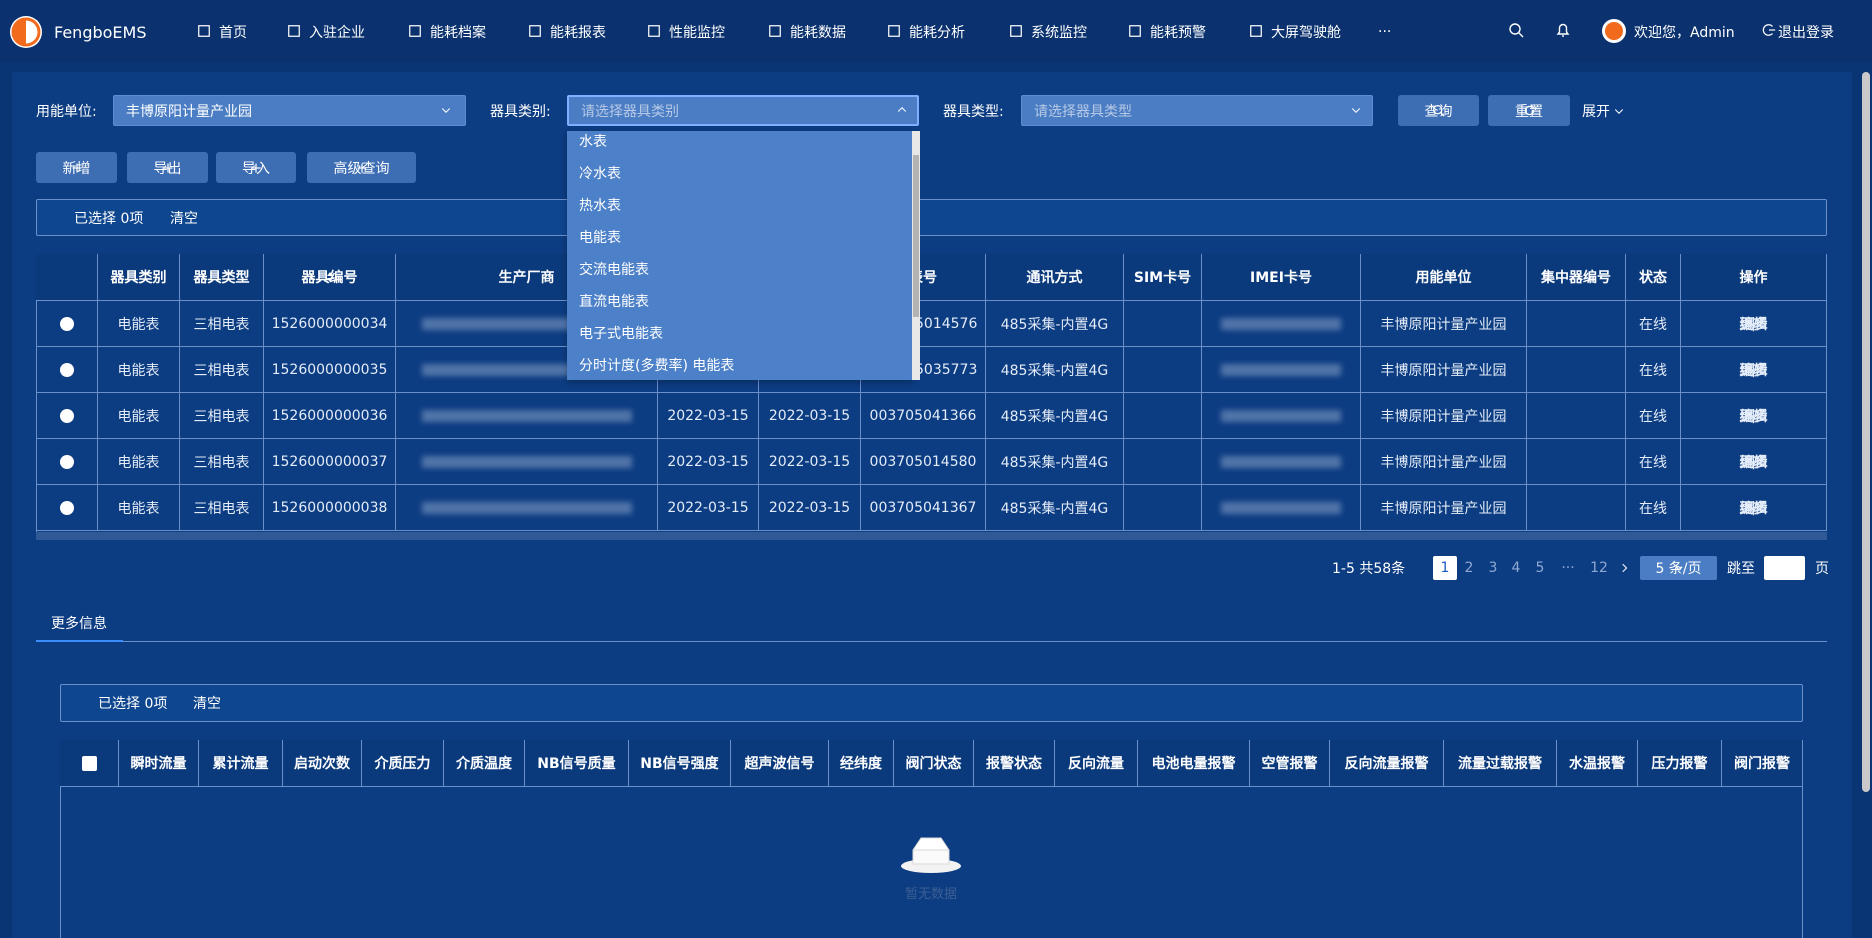 This screenshot has height=938, width=1872. I want to click on cell-text: 2022-03-15, so click(708, 461).